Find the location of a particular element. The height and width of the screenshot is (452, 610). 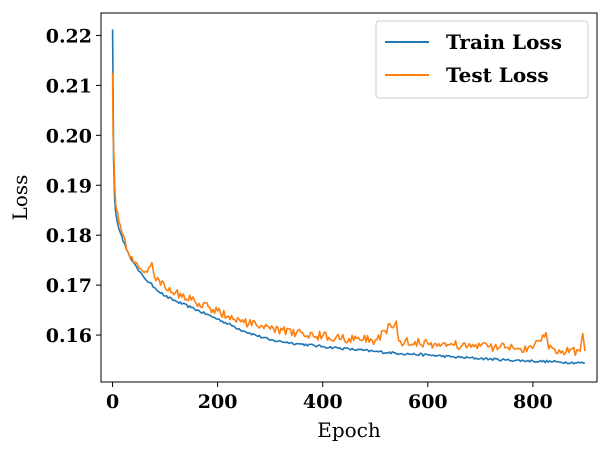

y-tick-label: 0.18 is located at coordinates (69, 236).